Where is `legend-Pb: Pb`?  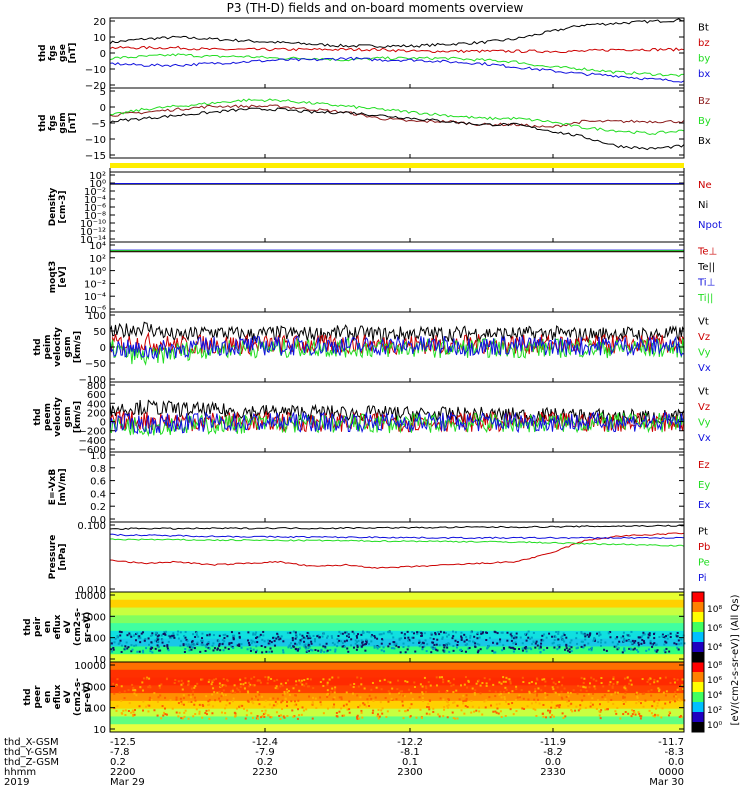
legend-Pb: Pb is located at coordinates (704, 547).